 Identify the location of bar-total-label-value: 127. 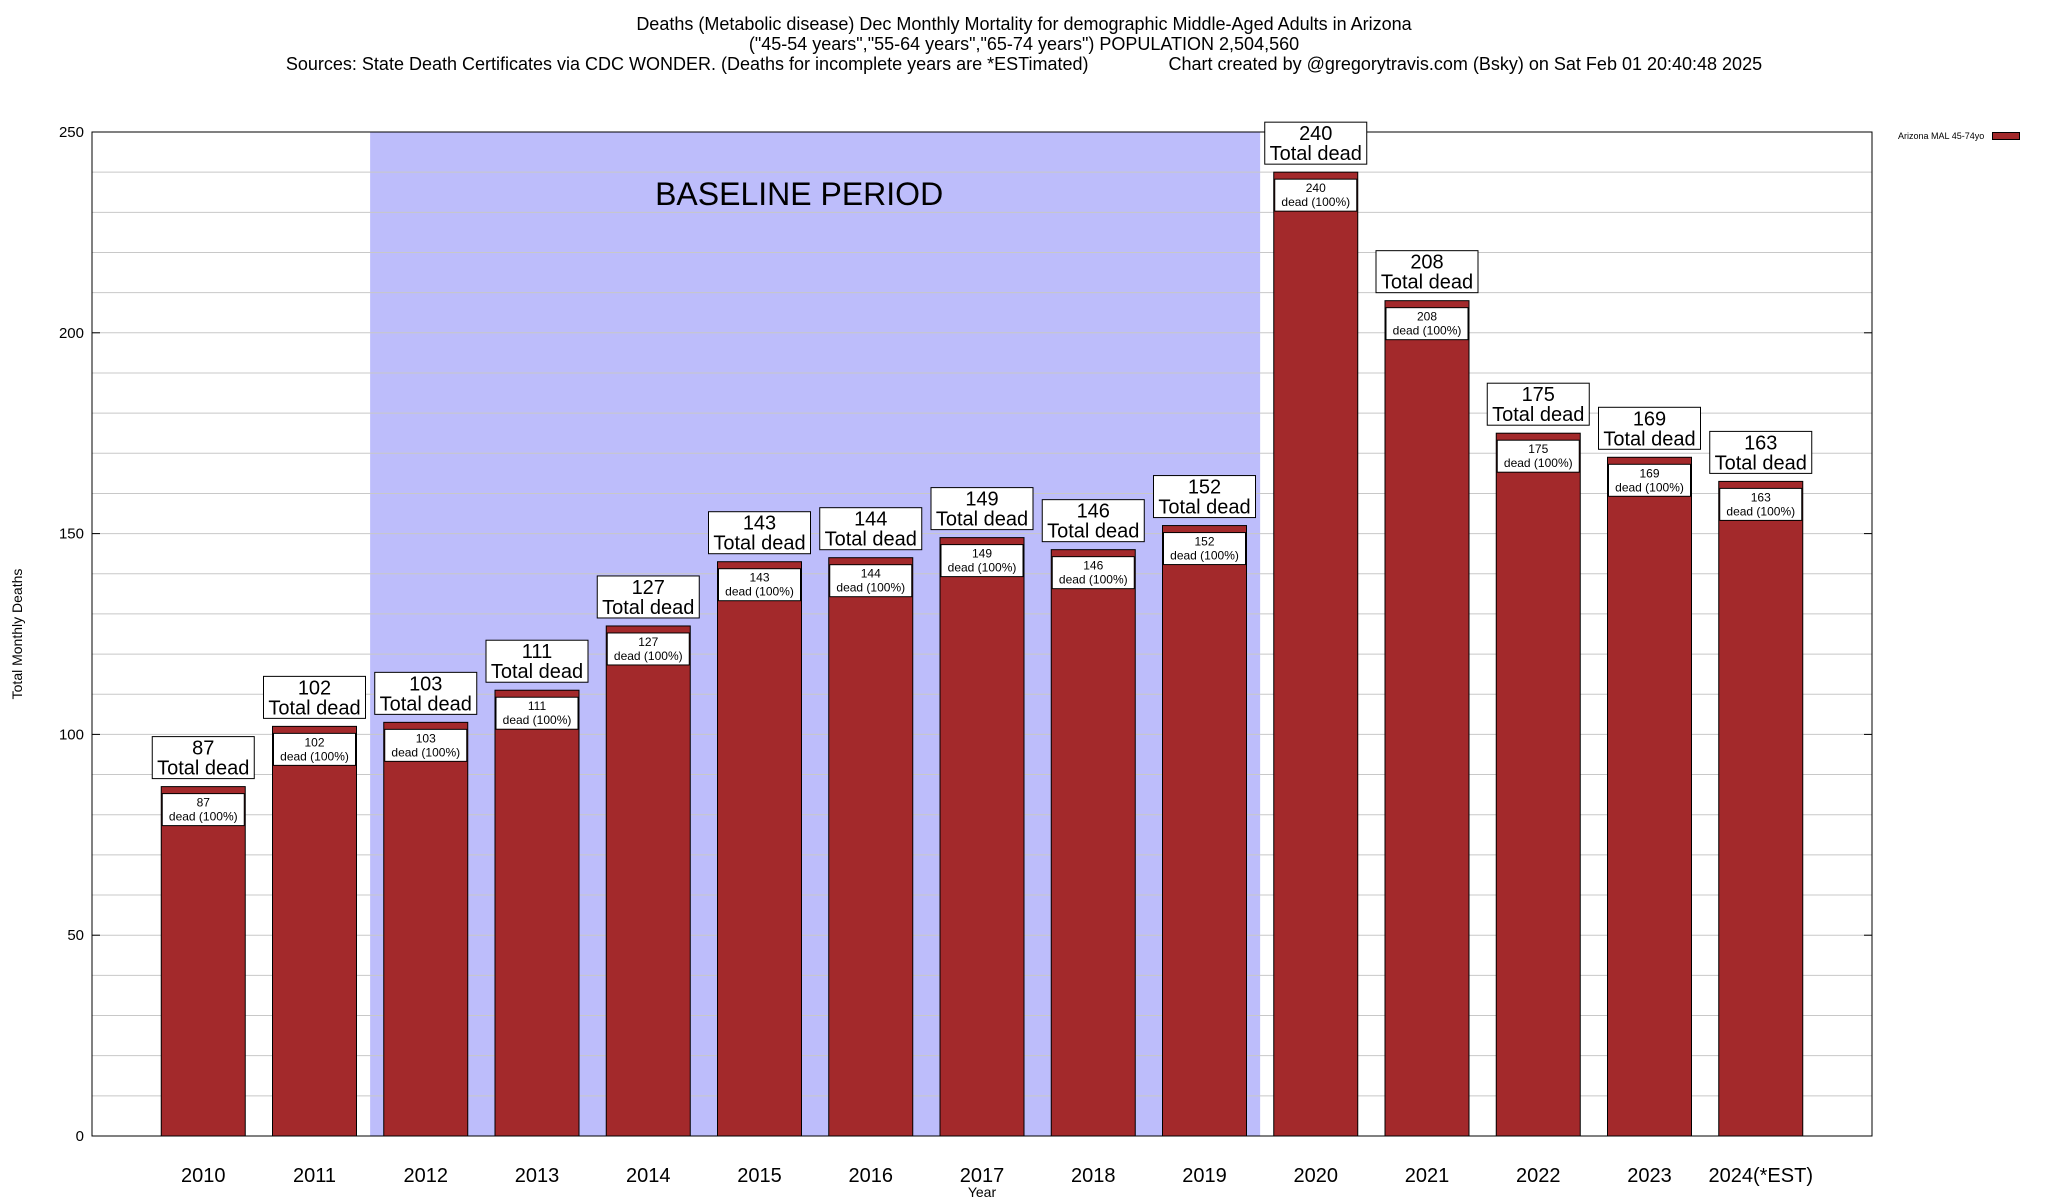
(648, 588).